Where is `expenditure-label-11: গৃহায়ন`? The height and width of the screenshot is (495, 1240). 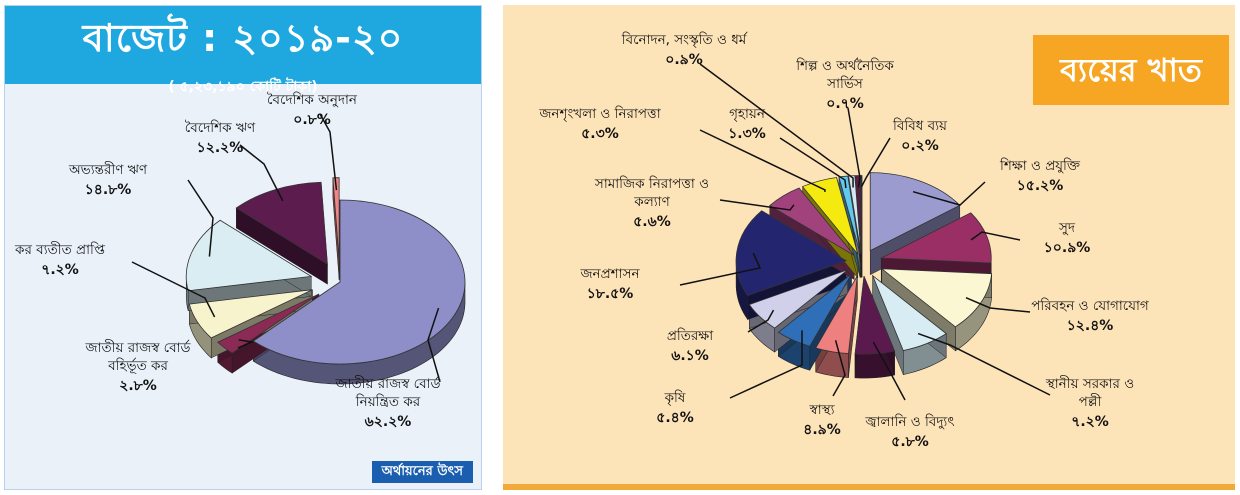 expenditure-label-11: গৃহায়ন is located at coordinates (747, 114).